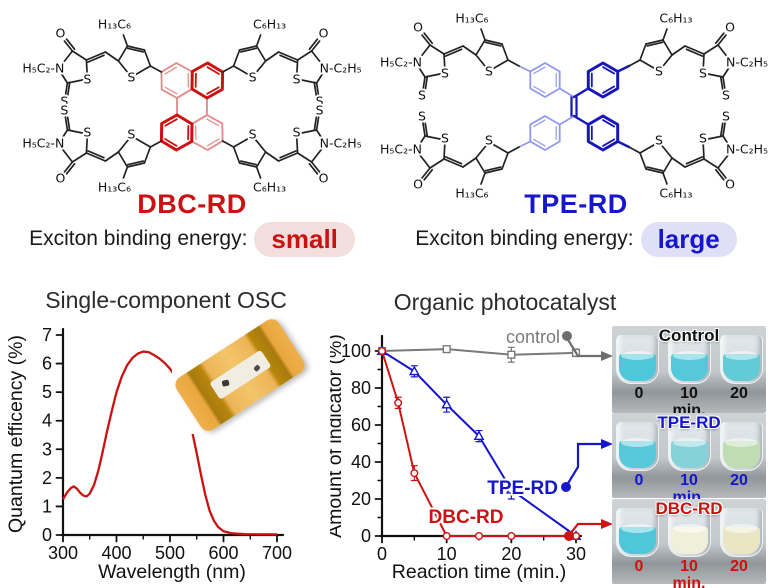  What do you see at coordinates (524, 238) in the screenshot?
I see `tpe-energy-label: Exciton binding energy:` at bounding box center [524, 238].